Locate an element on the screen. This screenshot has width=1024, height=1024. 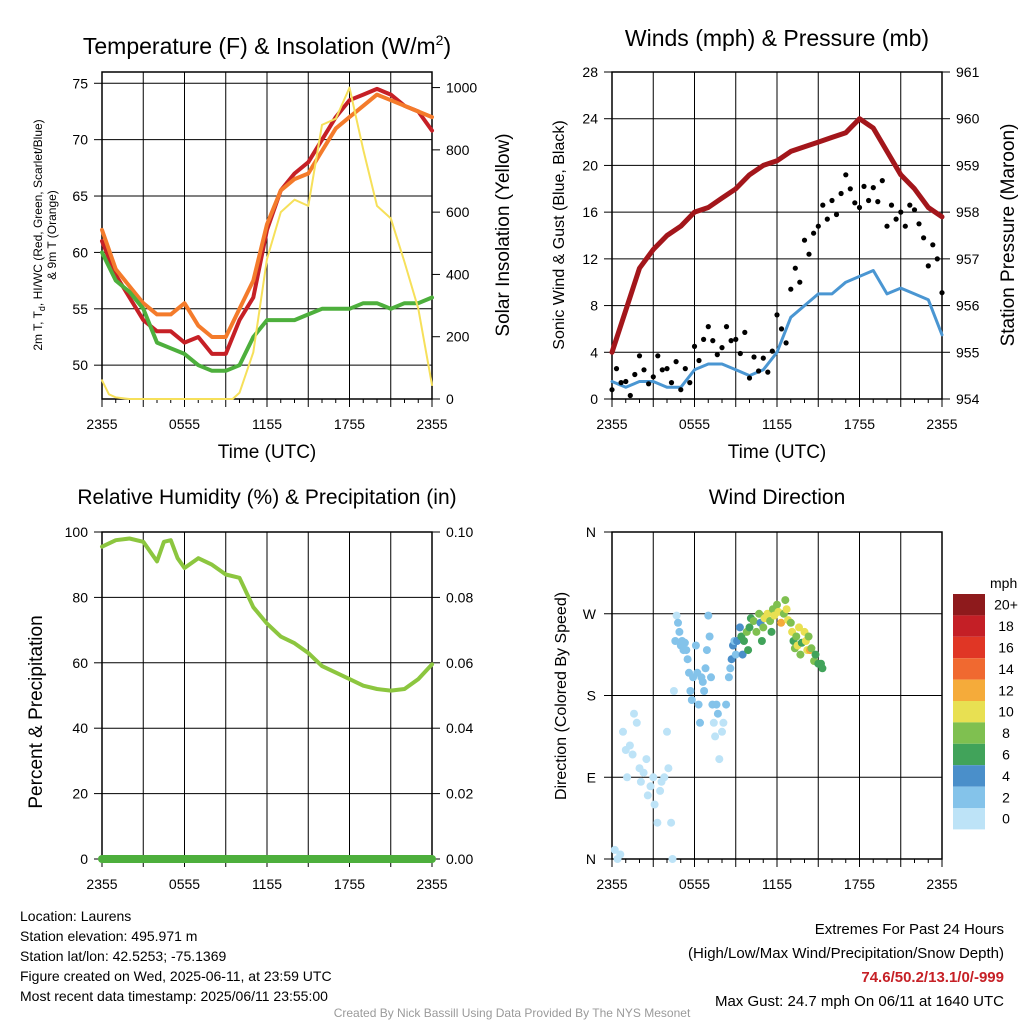
rh-ylabel-left: Percent & Precipitation is located at coordinates (36, 711).